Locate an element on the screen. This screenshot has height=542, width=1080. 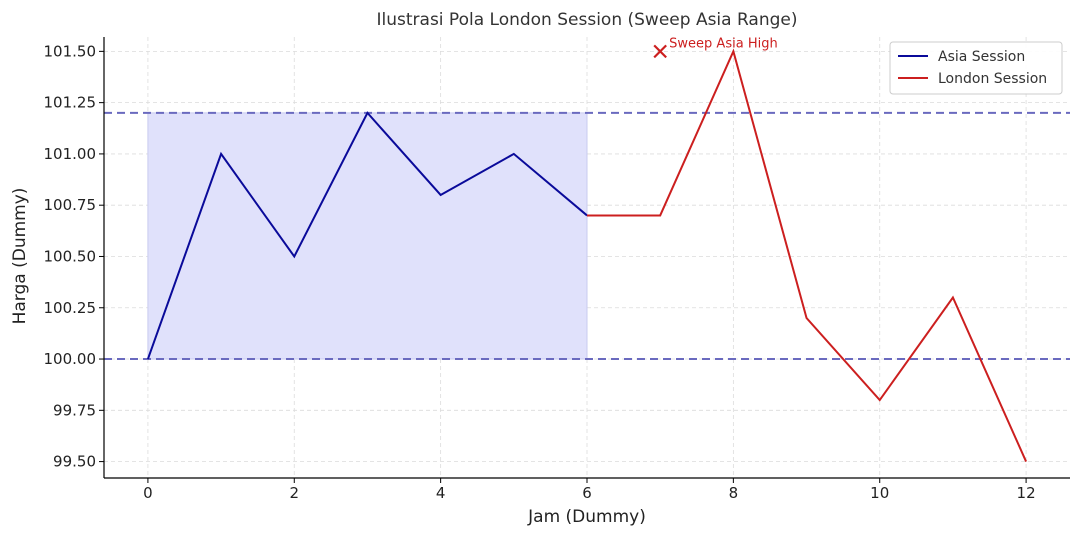
x-tick-label: 10 is located at coordinates (879, 493).